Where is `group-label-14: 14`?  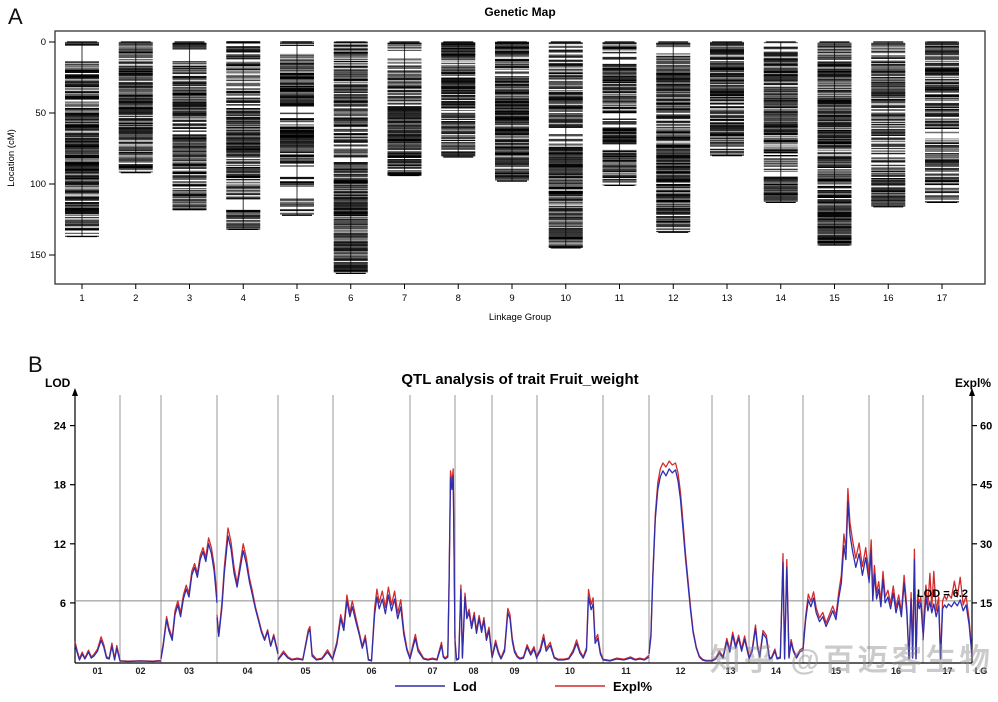 group-label-14: 14 is located at coordinates (776, 671).